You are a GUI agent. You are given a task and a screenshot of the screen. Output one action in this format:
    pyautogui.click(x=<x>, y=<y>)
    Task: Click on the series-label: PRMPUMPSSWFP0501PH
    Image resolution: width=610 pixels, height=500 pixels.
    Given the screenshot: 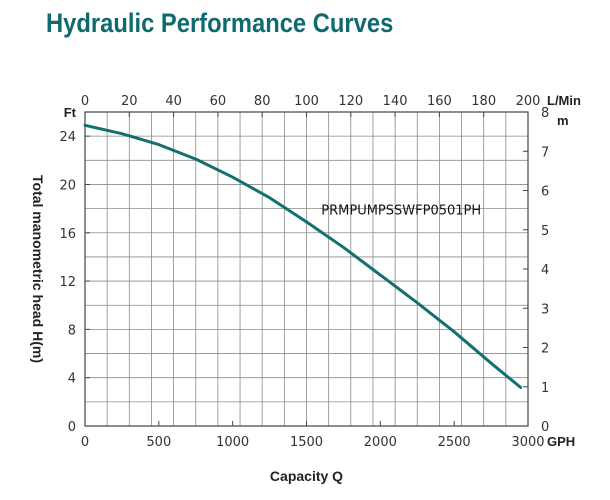 What is the action you would take?
    pyautogui.click(x=401, y=211)
    